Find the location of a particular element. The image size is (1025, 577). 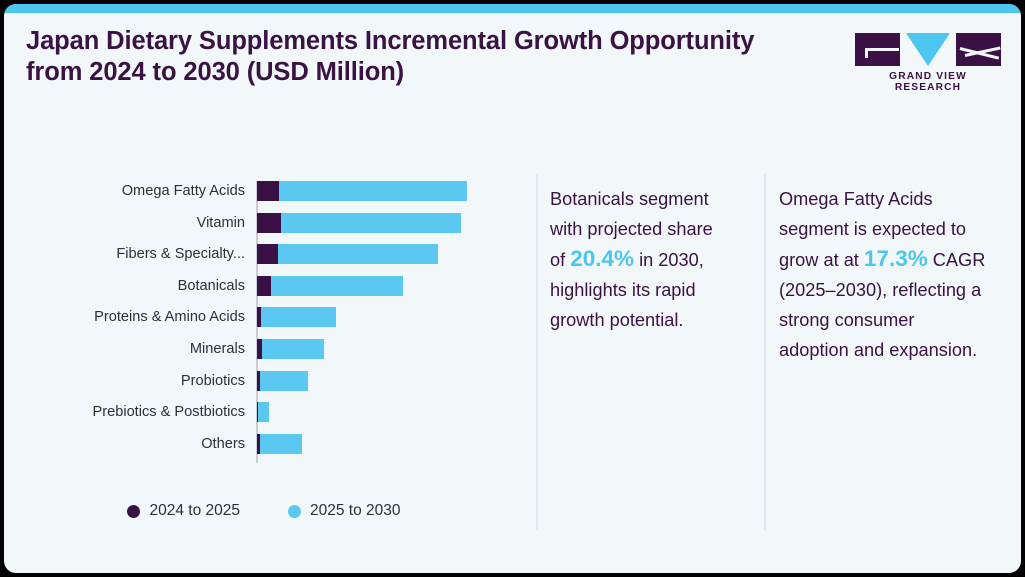

divider-left is located at coordinates (537, 352).